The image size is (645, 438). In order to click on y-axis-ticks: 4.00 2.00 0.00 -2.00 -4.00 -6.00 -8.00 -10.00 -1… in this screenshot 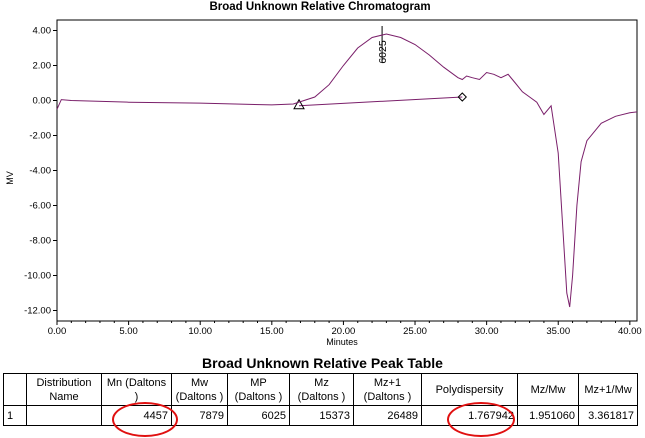, I will do `click(40, 171)`.